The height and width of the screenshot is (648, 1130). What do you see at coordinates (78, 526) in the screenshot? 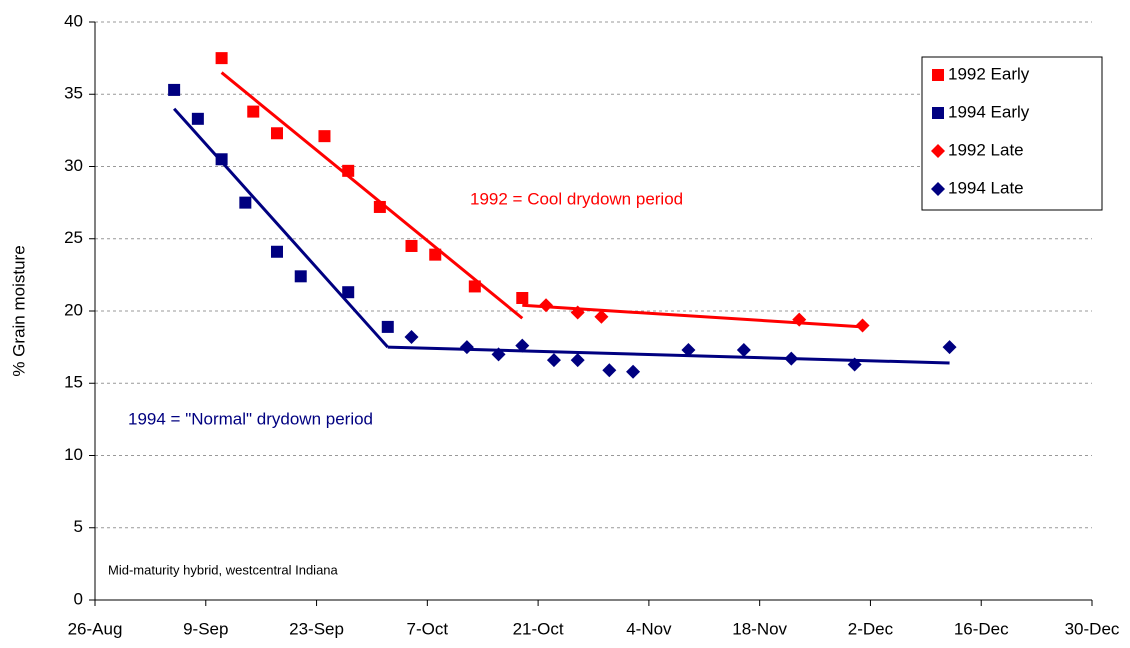
I see `y-tick-label: 5` at bounding box center [78, 526].